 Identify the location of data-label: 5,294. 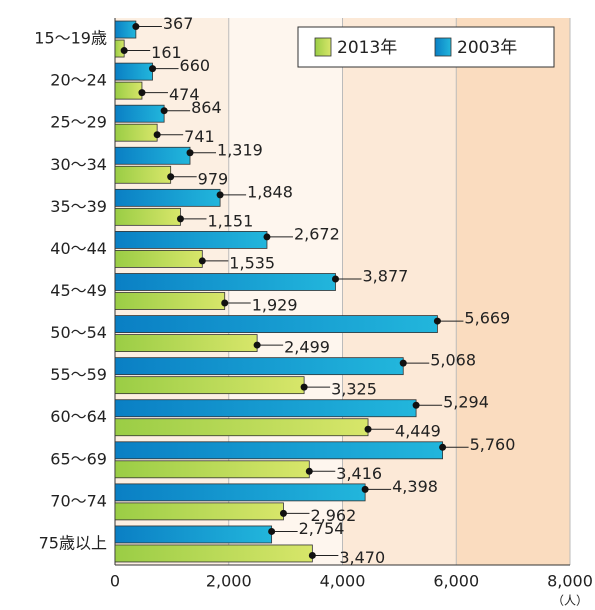
(466, 402).